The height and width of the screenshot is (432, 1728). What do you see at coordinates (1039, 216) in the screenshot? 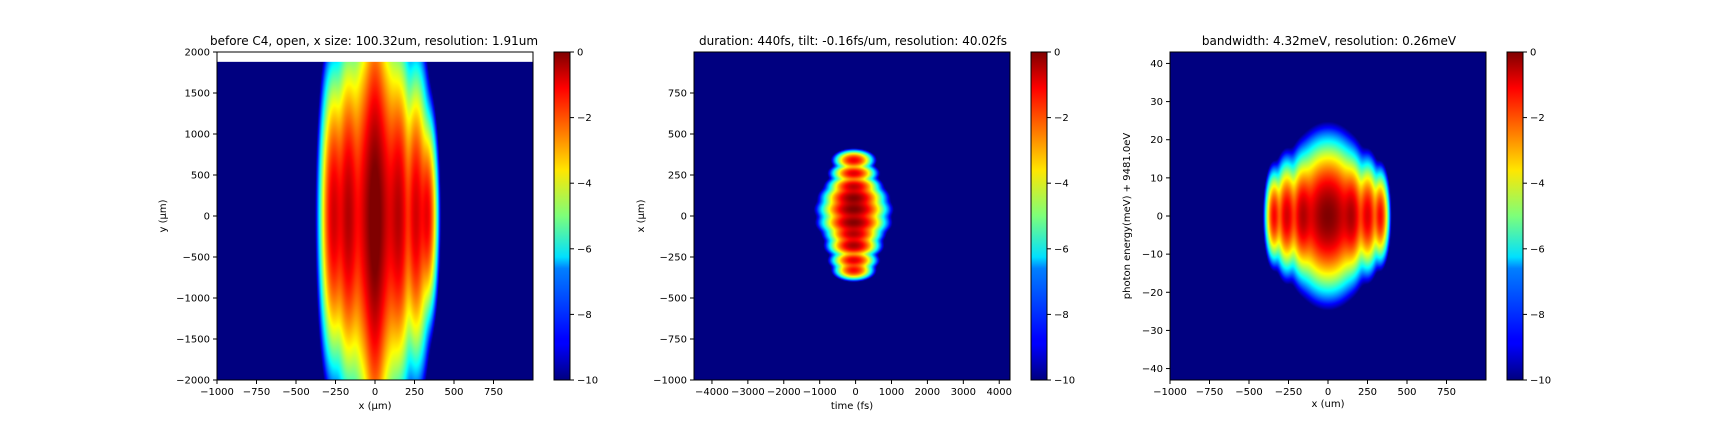
I see `panel-2-colorbar` at bounding box center [1039, 216].